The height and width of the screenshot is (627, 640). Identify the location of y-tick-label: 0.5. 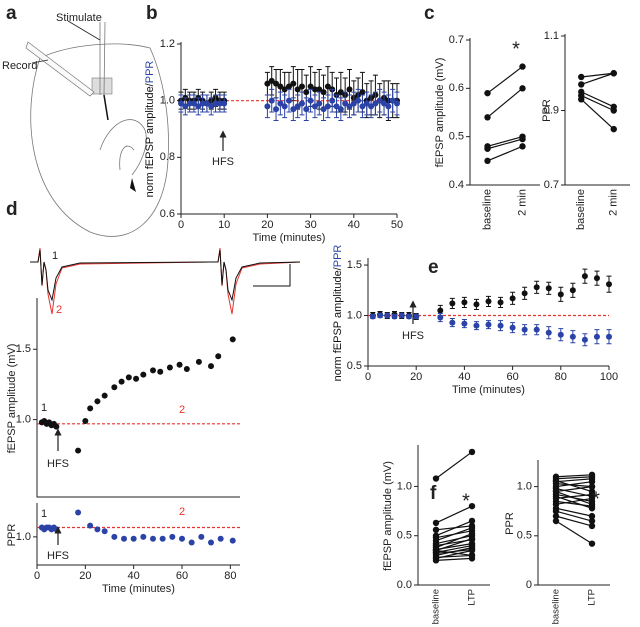
(456, 137).